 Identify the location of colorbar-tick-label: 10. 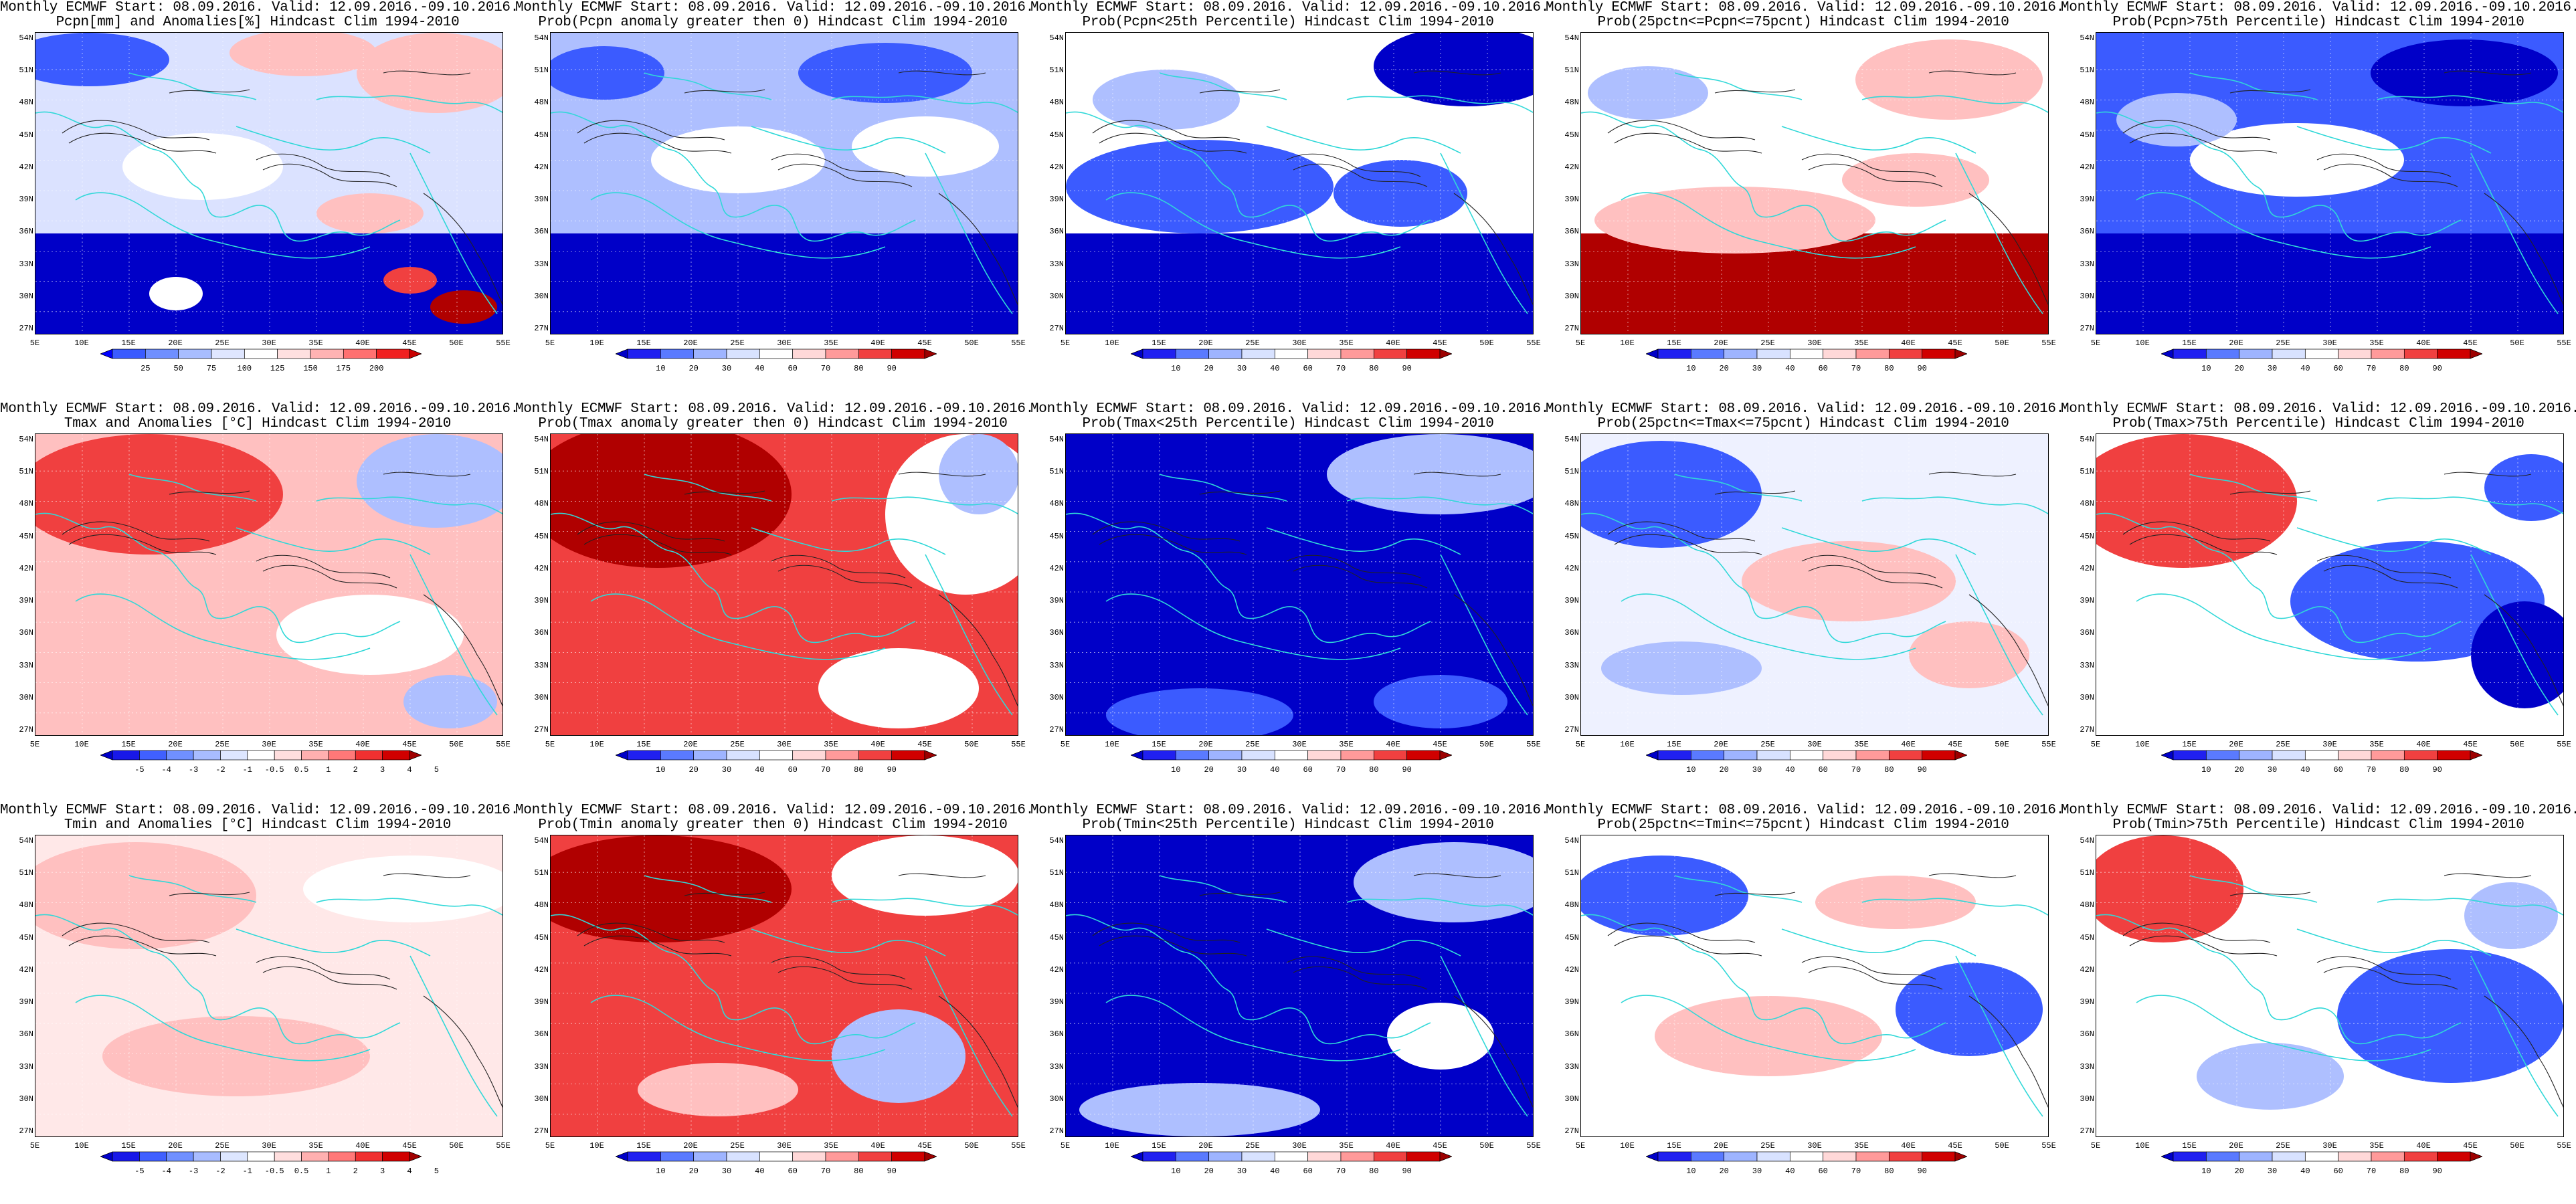
(661, 368).